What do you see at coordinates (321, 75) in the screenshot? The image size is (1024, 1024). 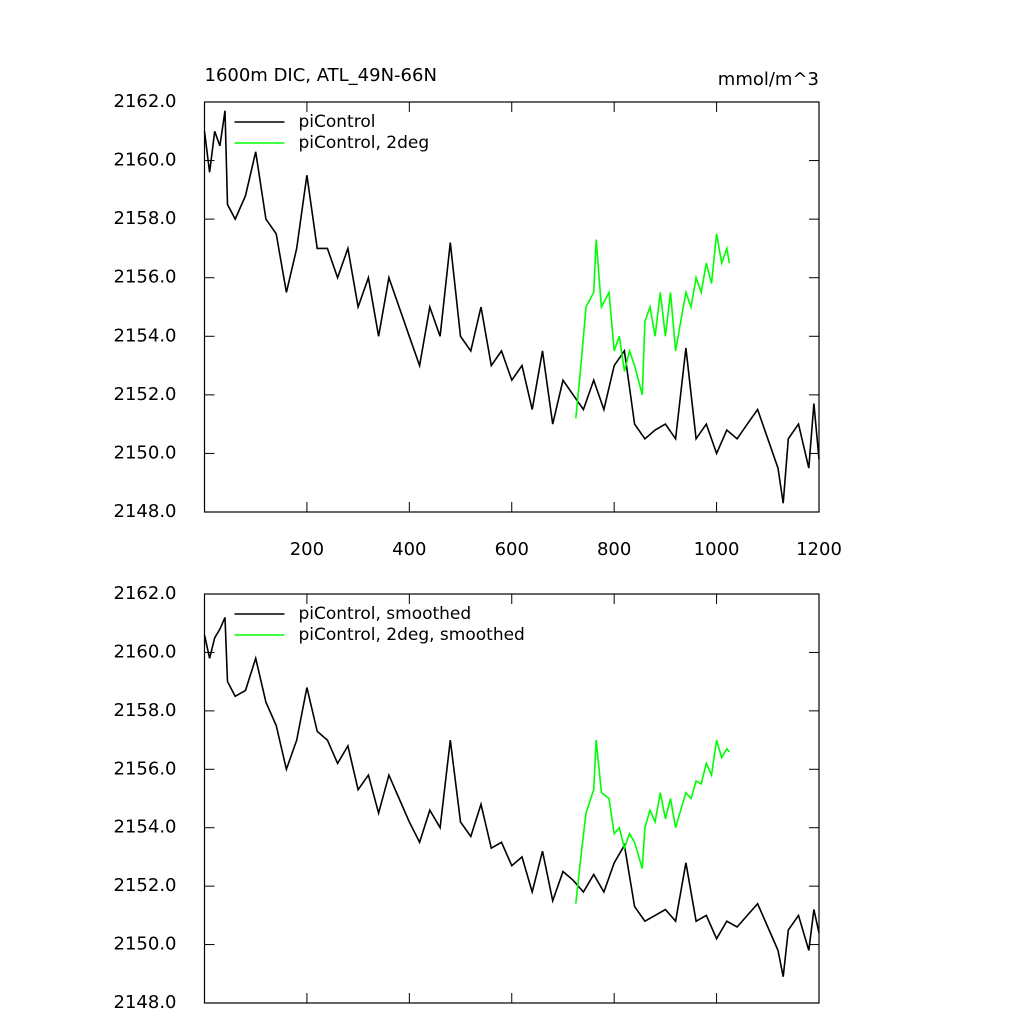 I see `chart-title: 1600m DIC, ATL_49N-66N` at bounding box center [321, 75].